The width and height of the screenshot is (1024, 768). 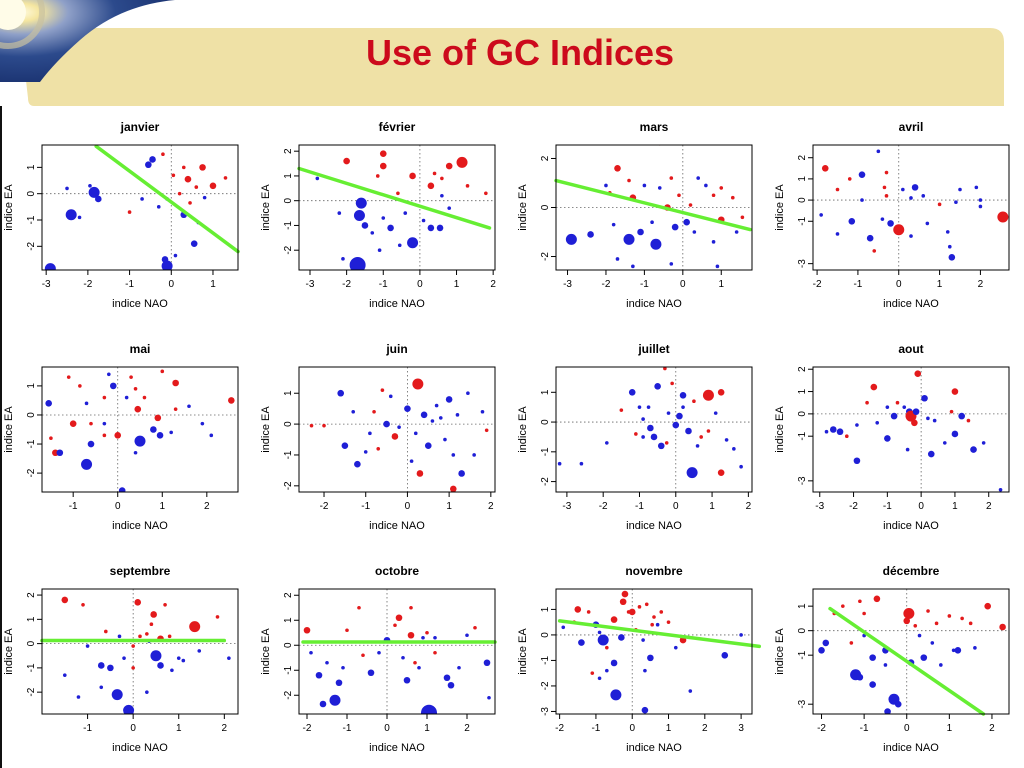 What do you see at coordinates (133, 728) in the screenshot?
I see `x-tick-label: 0` at bounding box center [133, 728].